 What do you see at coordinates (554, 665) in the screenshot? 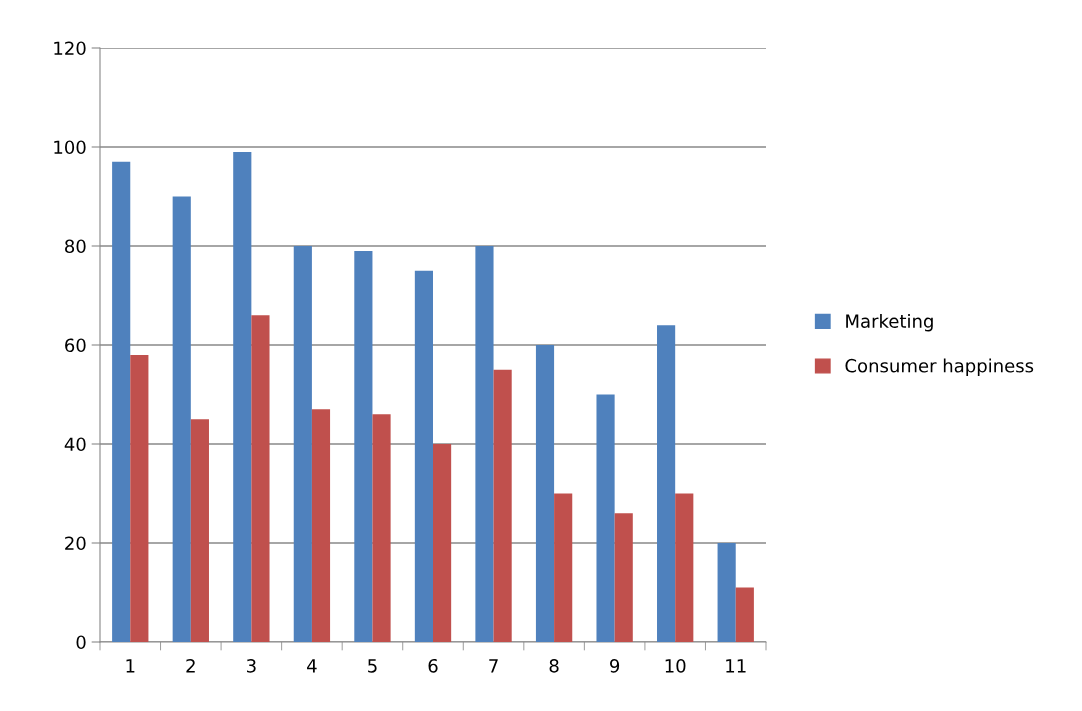
I see `x-tick-label: 8` at bounding box center [554, 665].